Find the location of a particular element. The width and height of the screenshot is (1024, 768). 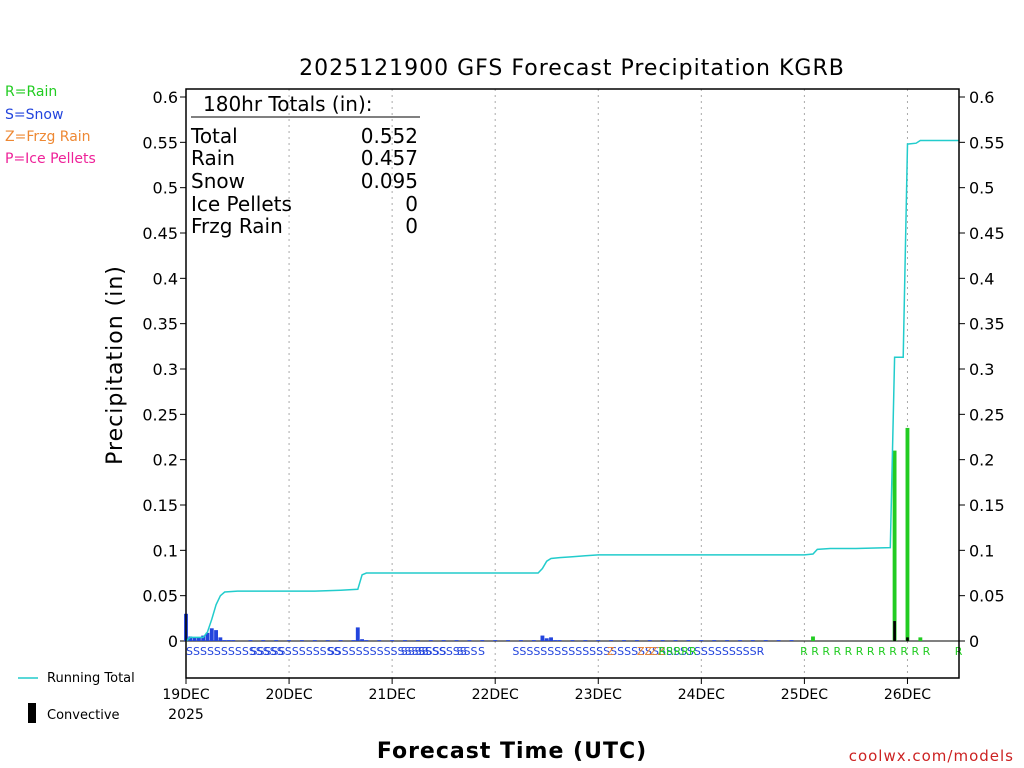

y-tick-label-right: 0.3 is located at coordinates (981, 369).